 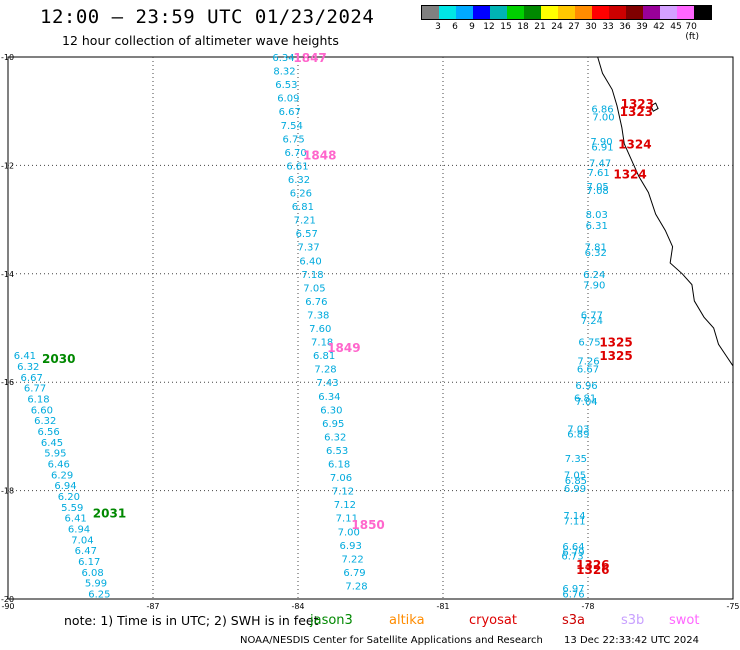 What do you see at coordinates (86, 551) in the screenshot?
I see `wave-height-value: 6.47` at bounding box center [86, 551].